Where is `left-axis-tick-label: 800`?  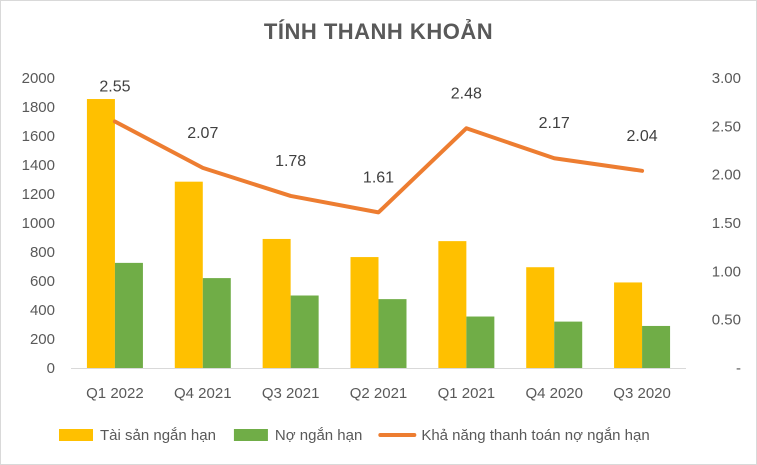 left-axis-tick-label: 800 is located at coordinates (42, 252).